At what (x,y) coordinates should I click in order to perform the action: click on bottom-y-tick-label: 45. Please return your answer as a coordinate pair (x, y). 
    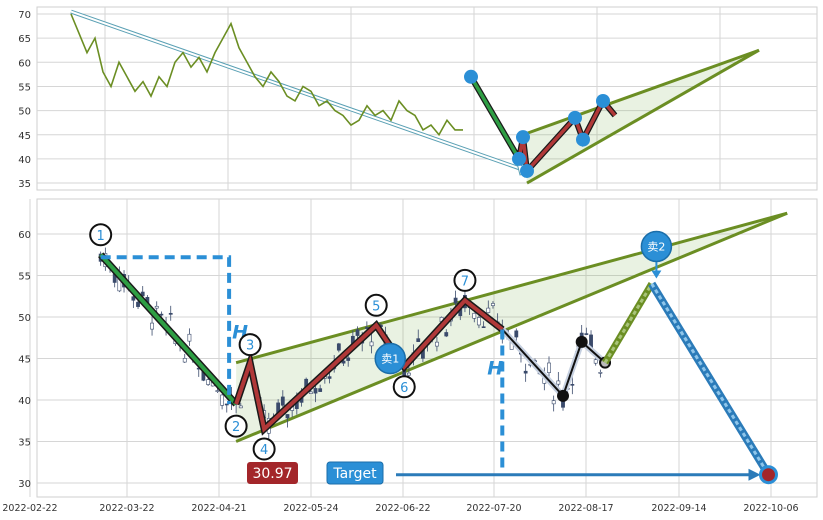
    Looking at the image, I should click on (24, 360).